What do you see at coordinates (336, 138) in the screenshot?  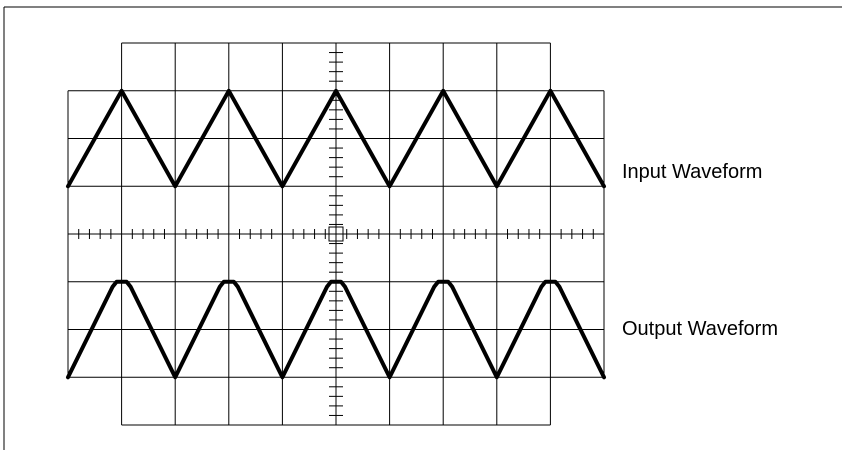 I see `input-waveform` at bounding box center [336, 138].